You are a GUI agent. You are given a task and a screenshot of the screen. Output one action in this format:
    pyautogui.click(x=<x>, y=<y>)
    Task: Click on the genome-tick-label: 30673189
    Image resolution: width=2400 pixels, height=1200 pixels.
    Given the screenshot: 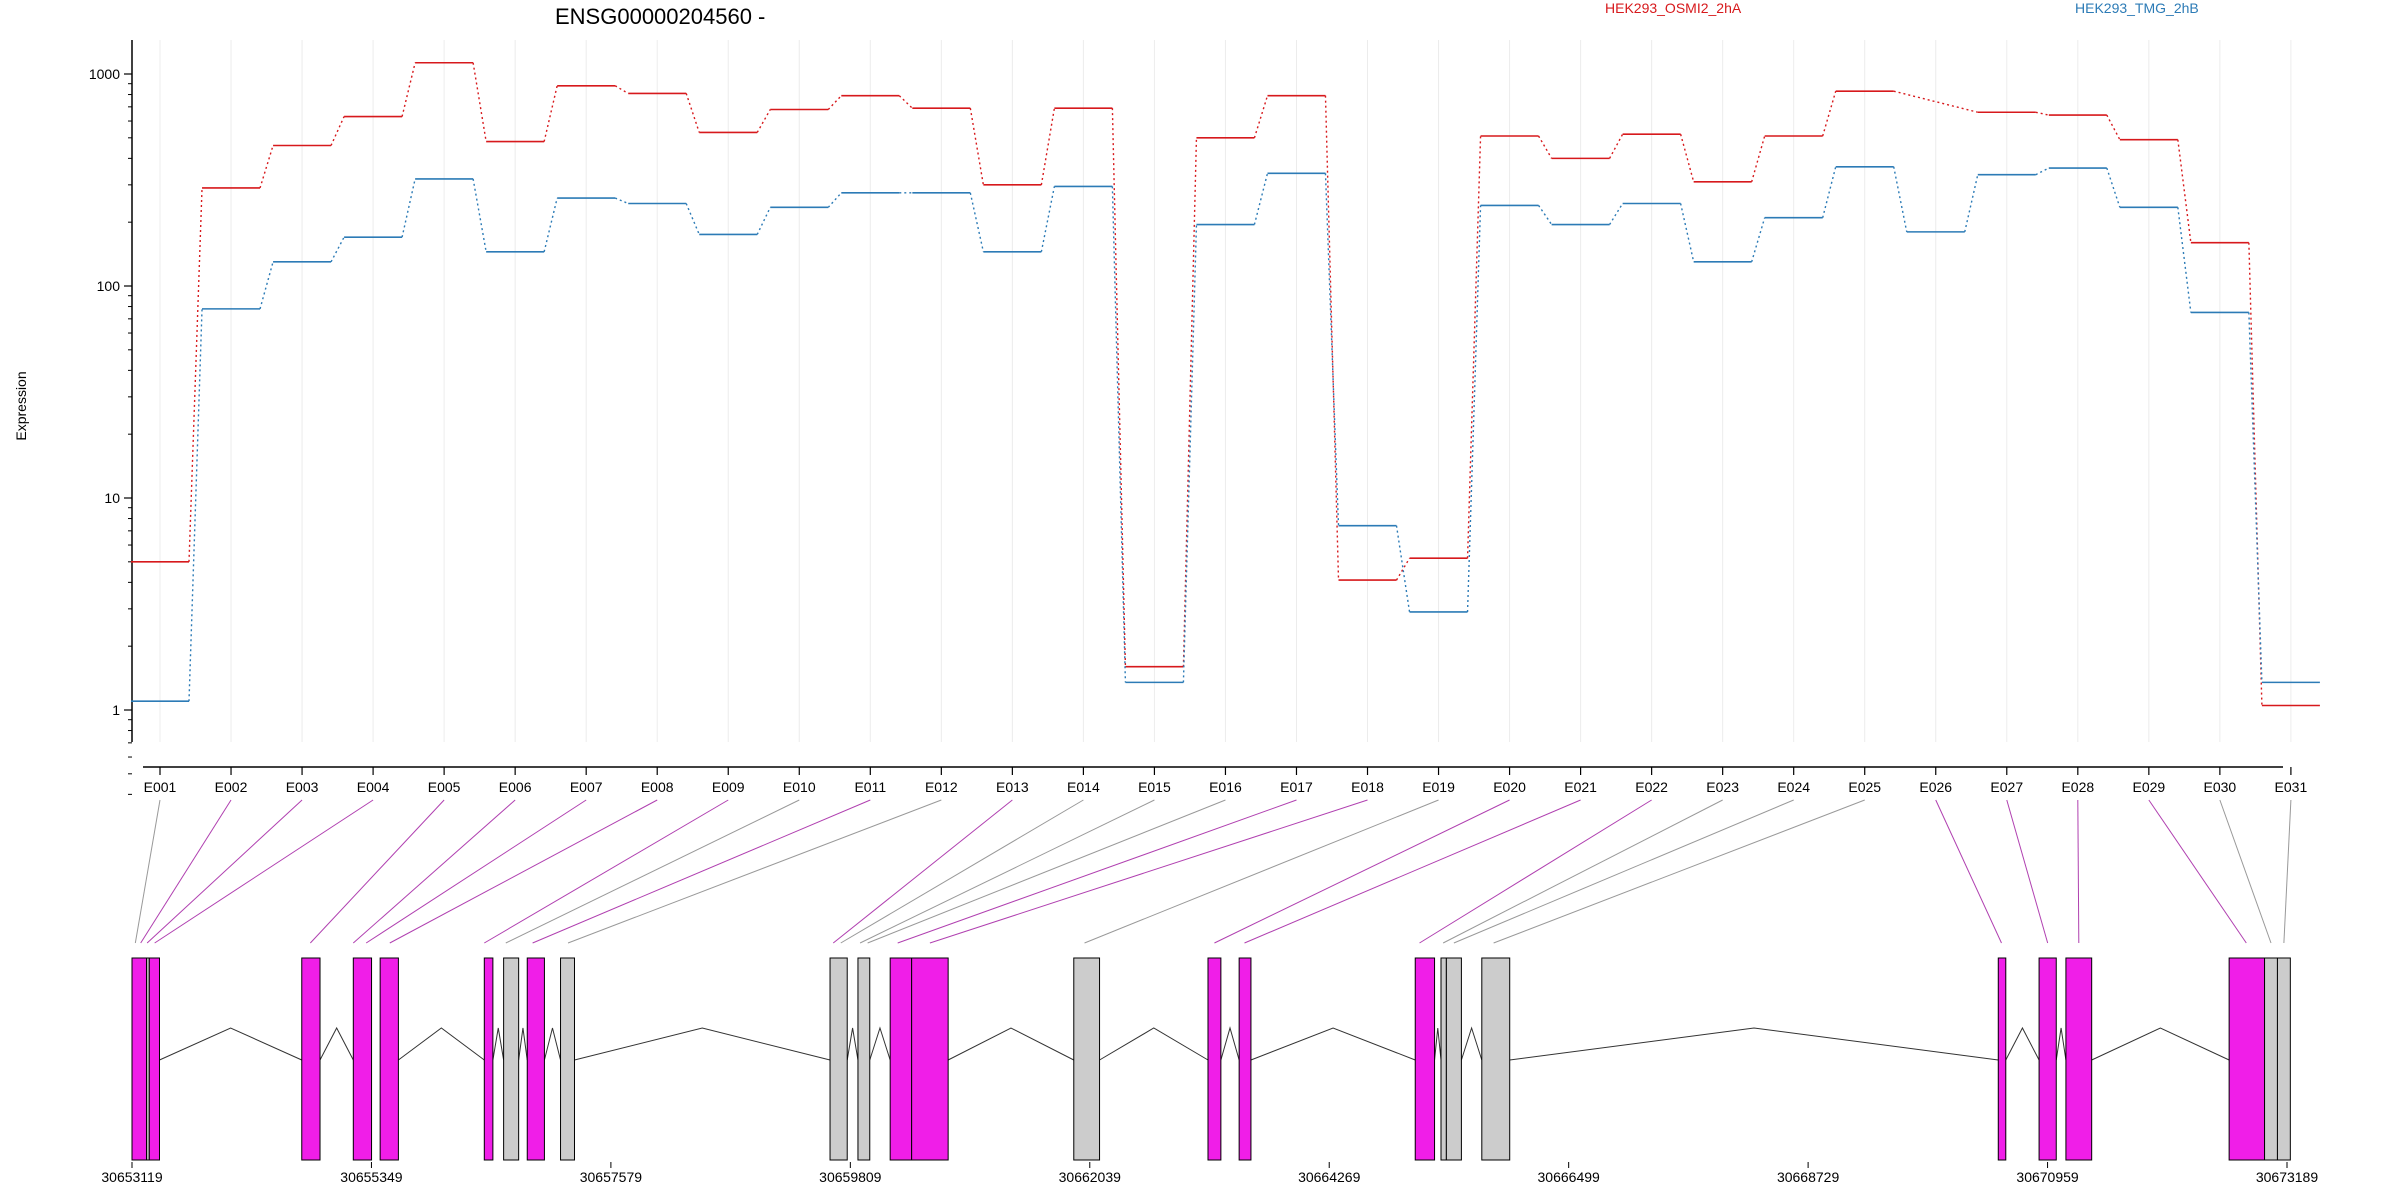 What is the action you would take?
    pyautogui.click(x=2287, y=1177)
    